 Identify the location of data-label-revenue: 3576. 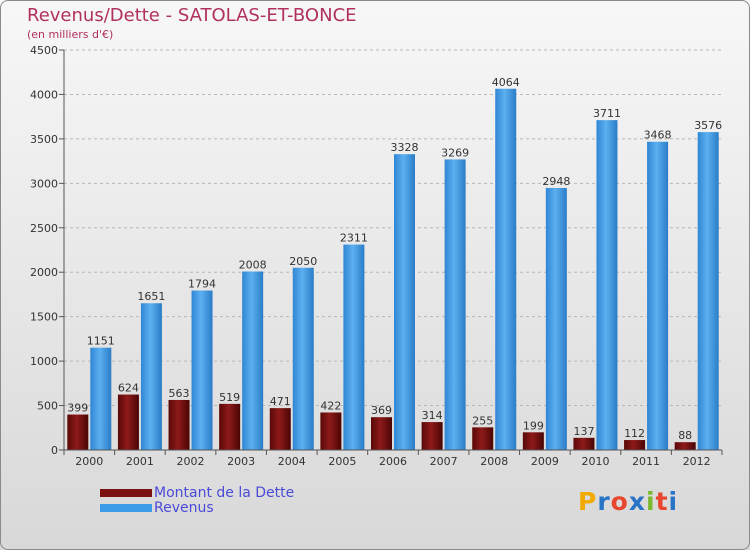
(708, 125).